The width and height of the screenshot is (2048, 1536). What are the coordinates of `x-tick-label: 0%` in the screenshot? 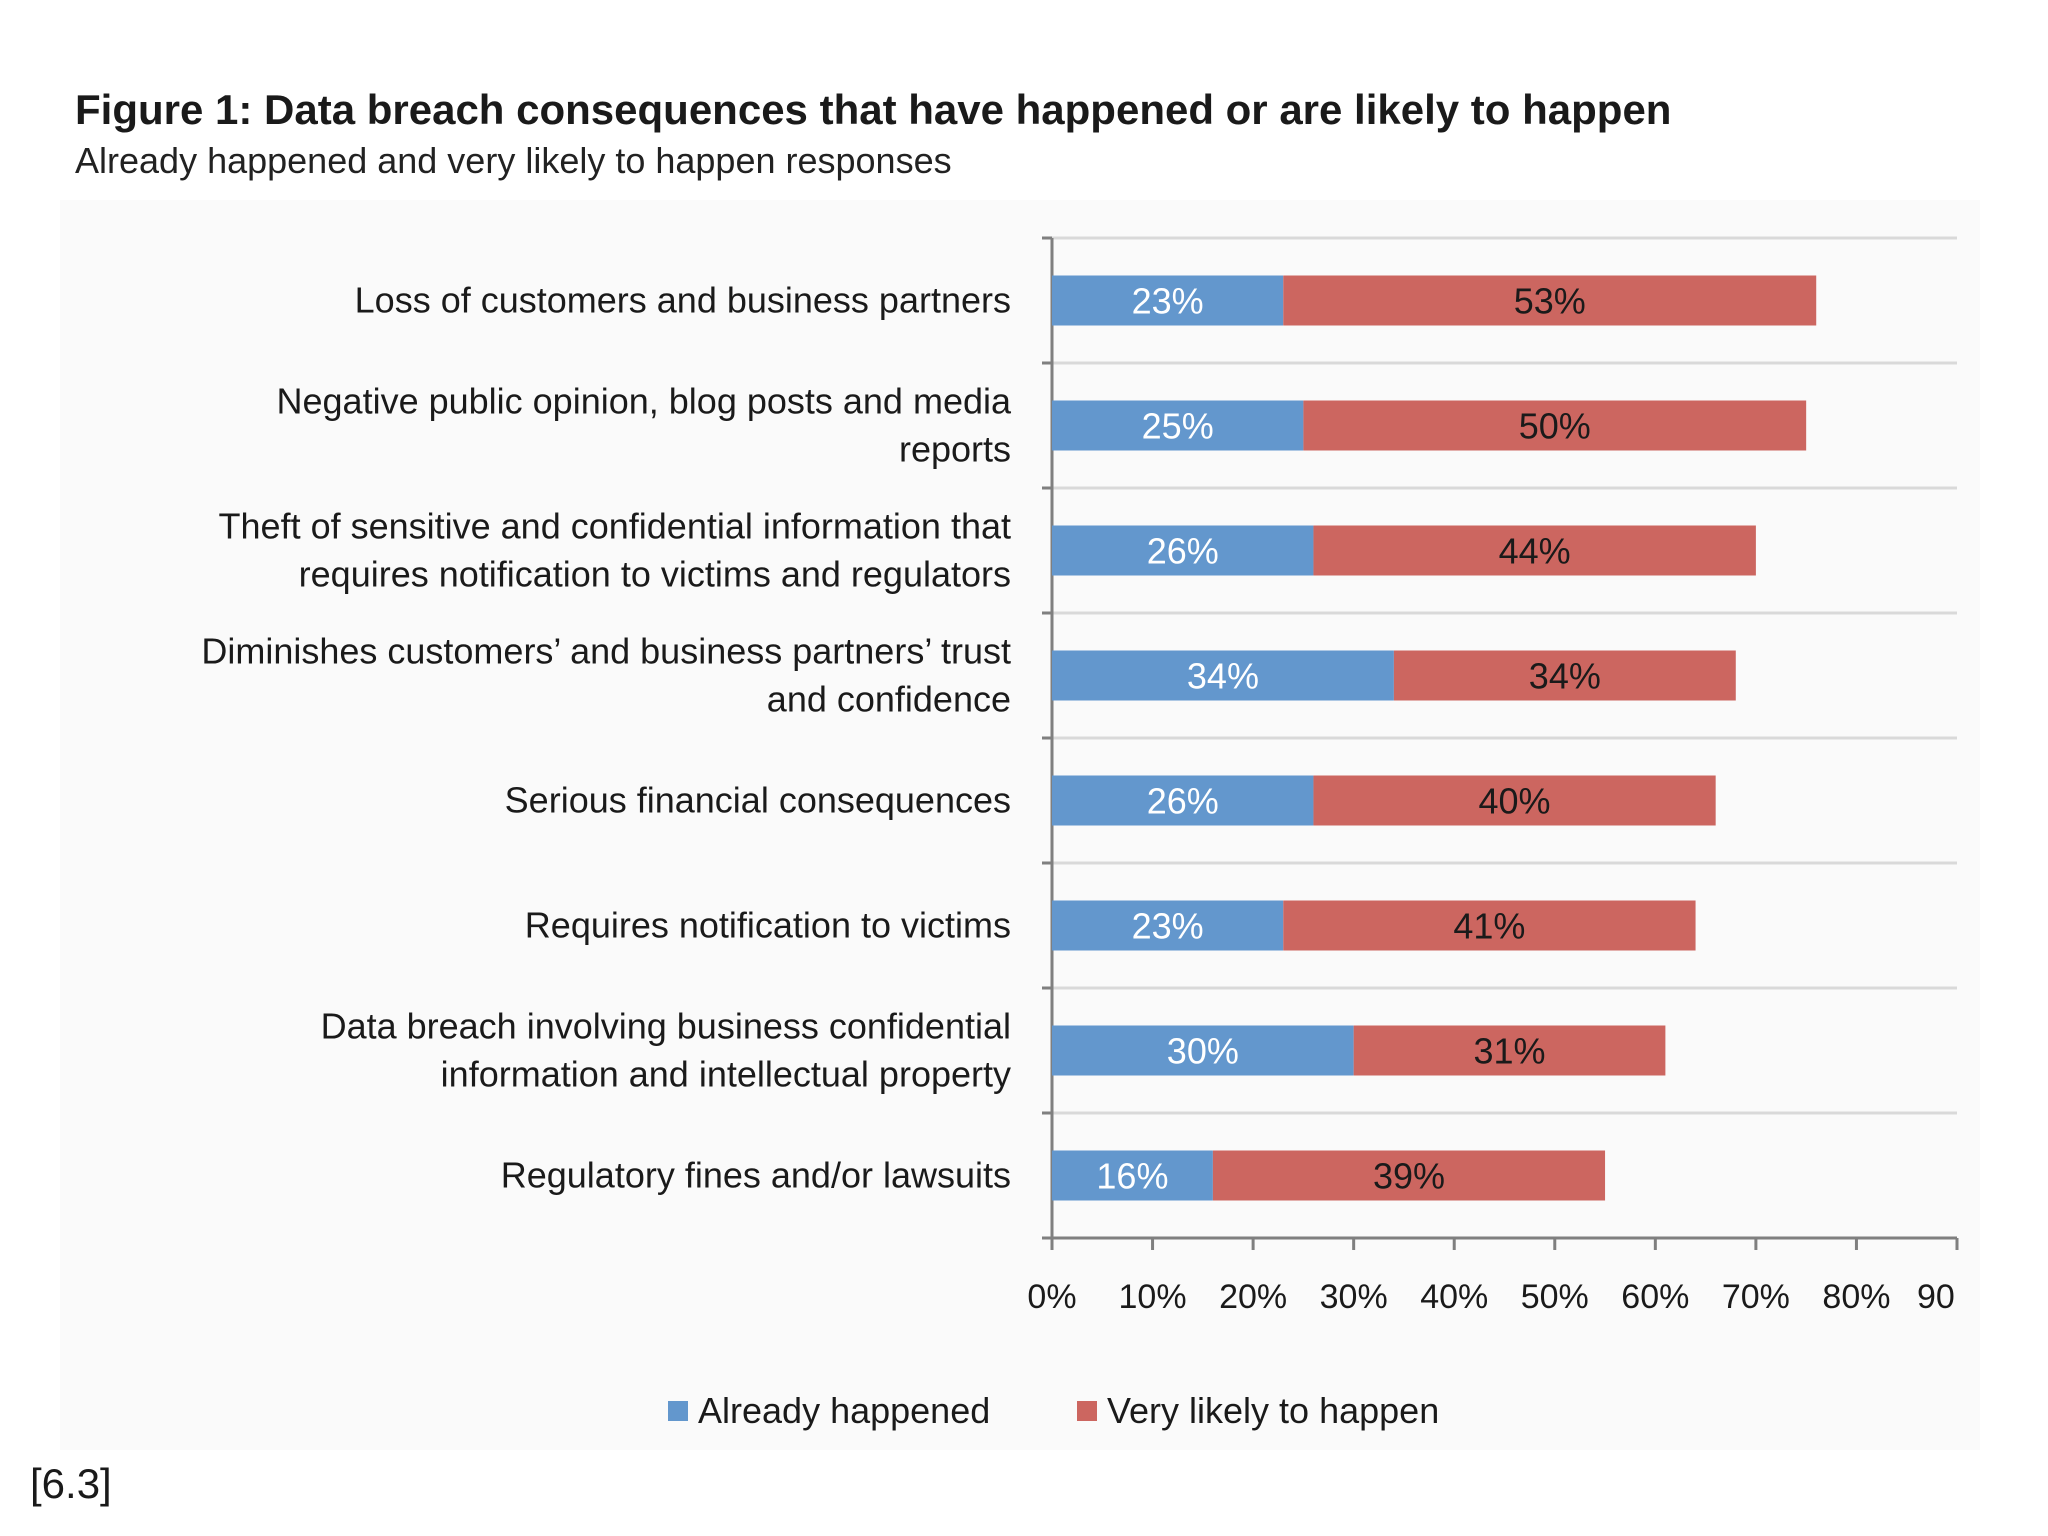 It's located at (1051, 1297).